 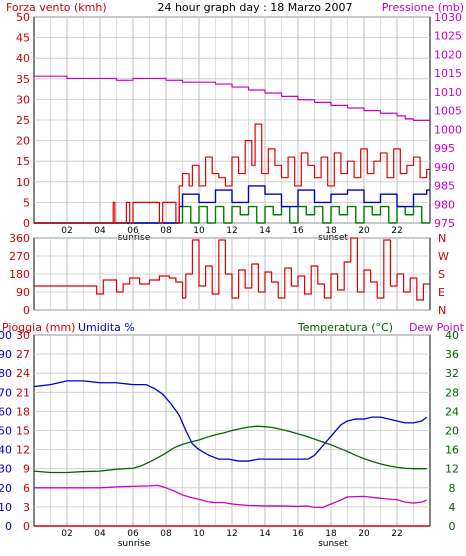 I want to click on temperature-y-tick-label: 20, so click(x=452, y=431).